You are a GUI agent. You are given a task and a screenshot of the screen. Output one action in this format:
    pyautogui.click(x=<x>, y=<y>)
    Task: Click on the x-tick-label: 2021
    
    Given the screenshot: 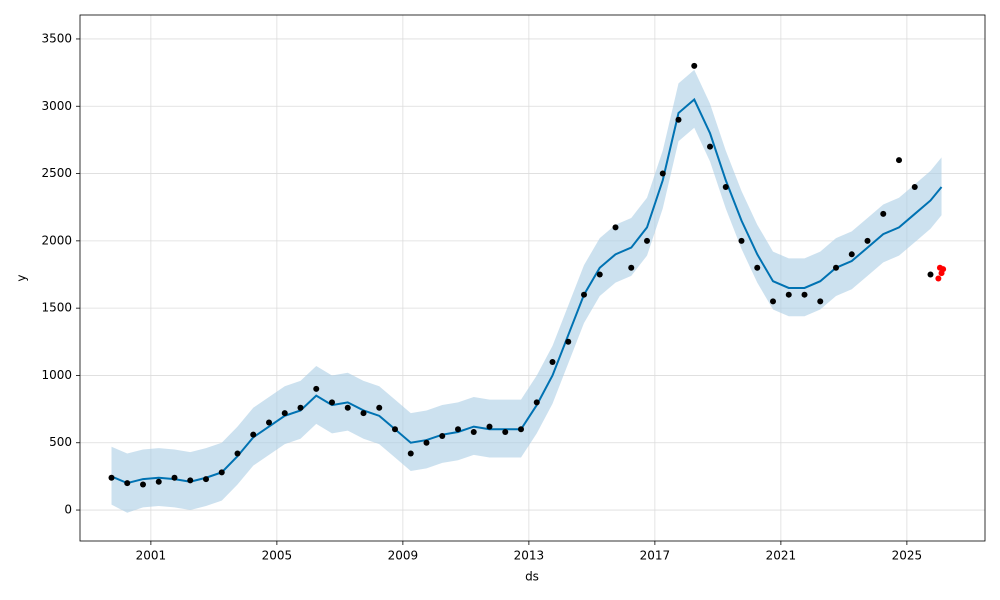 What is the action you would take?
    pyautogui.click(x=781, y=556)
    